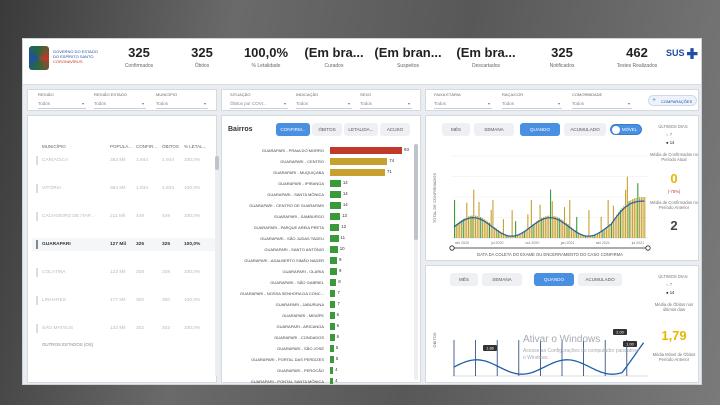  Describe the element at coordinates (600, 279) in the screenshot. I see `tab-acumulado: ACUMULADO` at that location.